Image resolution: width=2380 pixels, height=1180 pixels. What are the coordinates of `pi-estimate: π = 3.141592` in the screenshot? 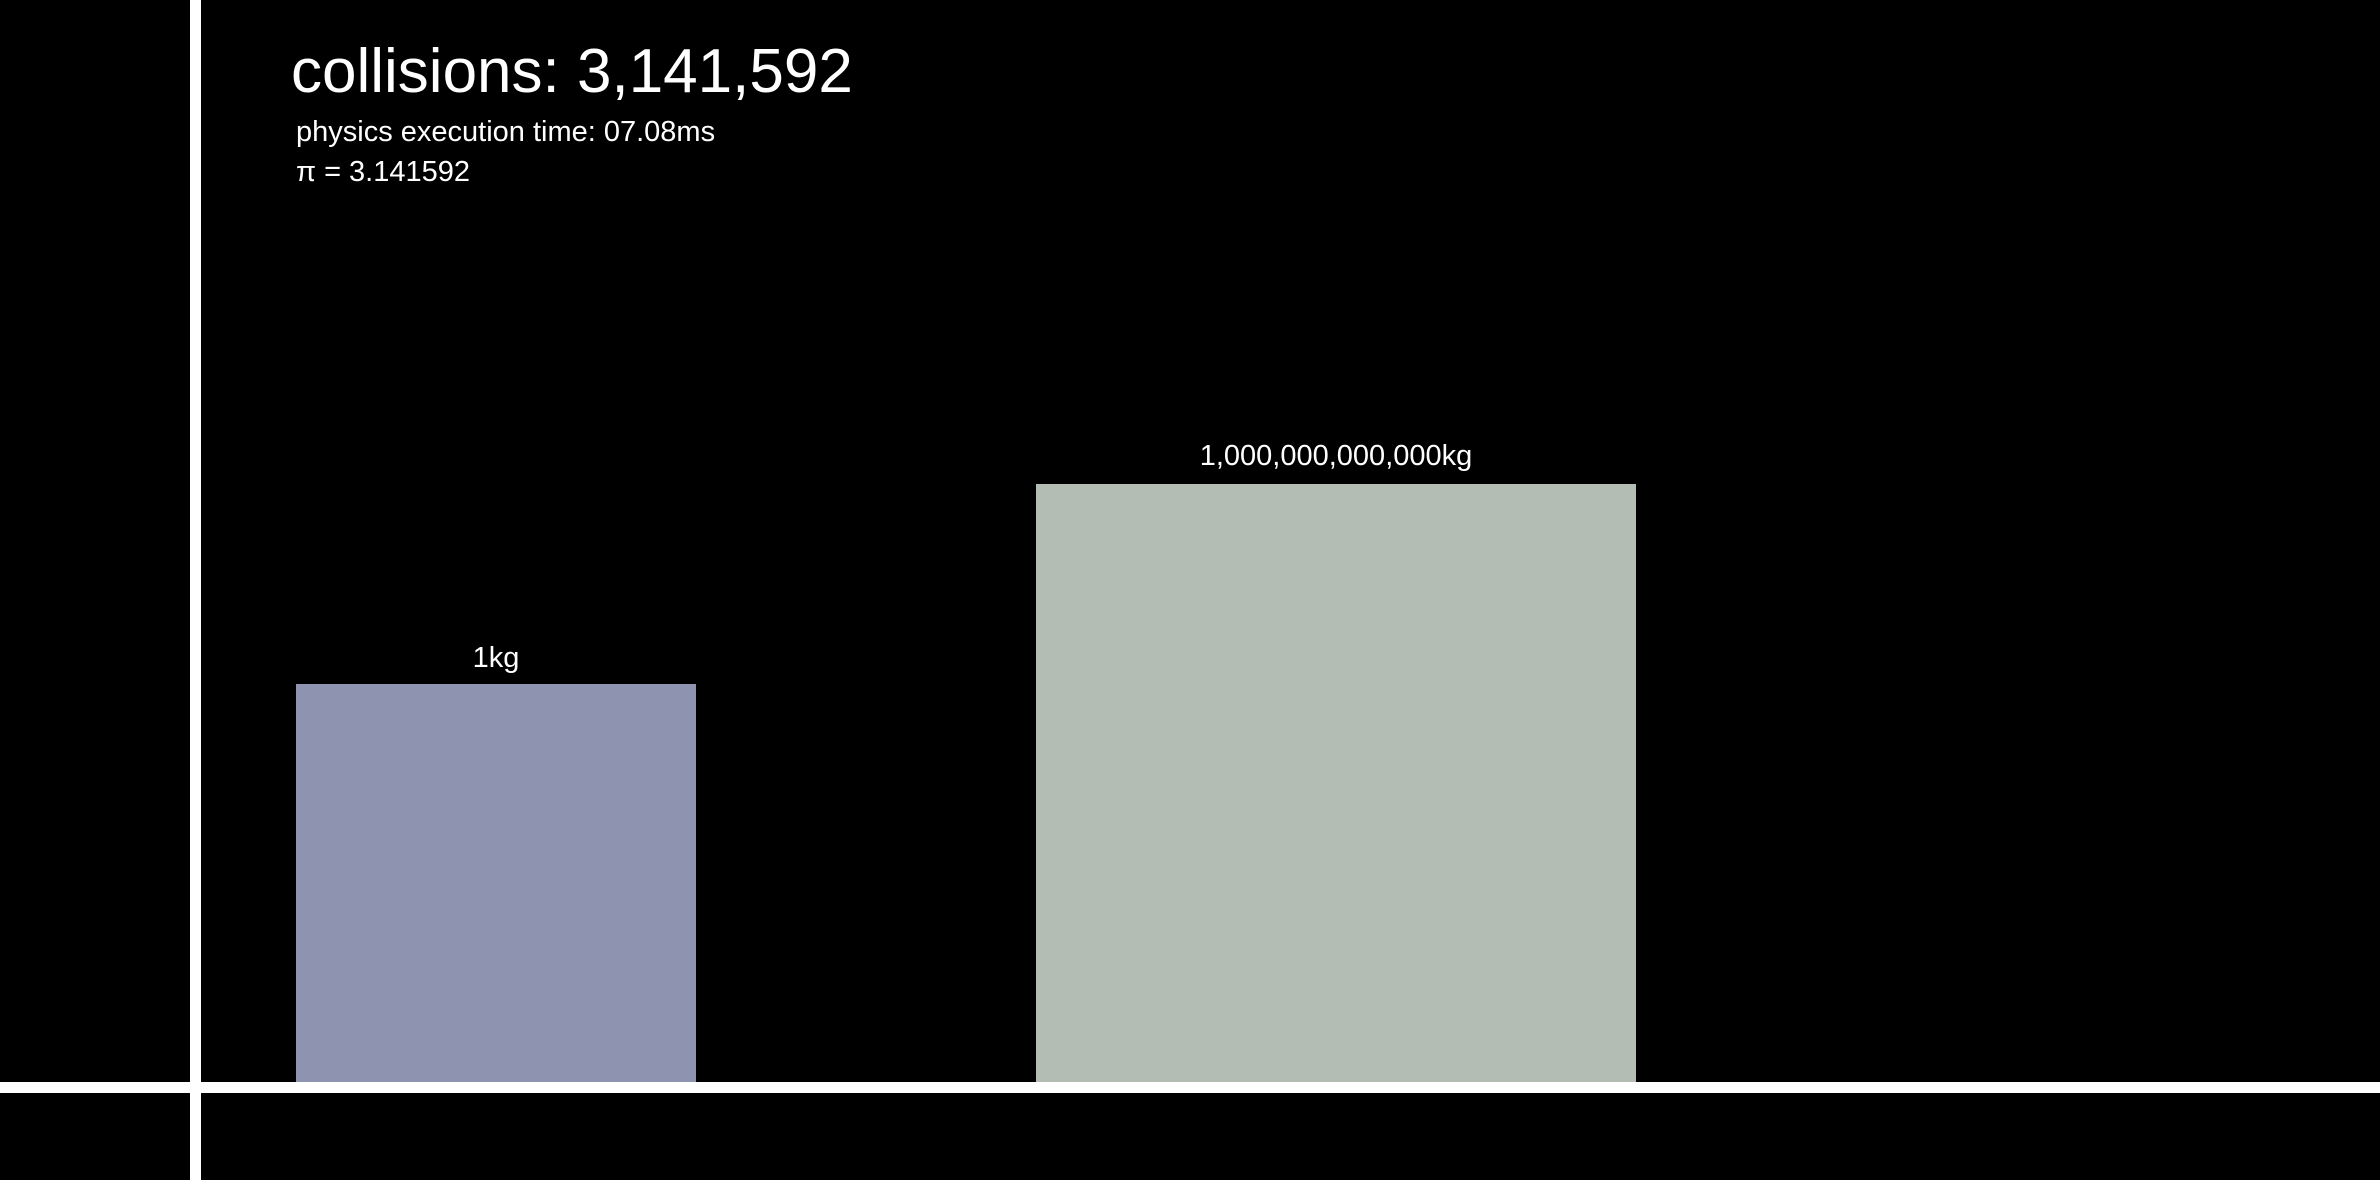 It's located at (383, 172).